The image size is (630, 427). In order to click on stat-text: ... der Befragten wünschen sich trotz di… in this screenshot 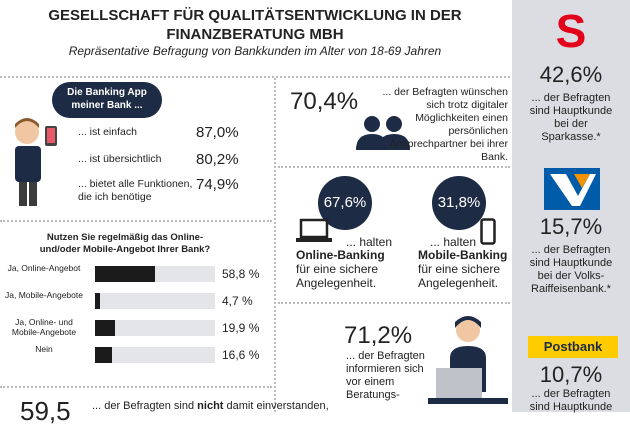, I will do `click(445, 124)`.